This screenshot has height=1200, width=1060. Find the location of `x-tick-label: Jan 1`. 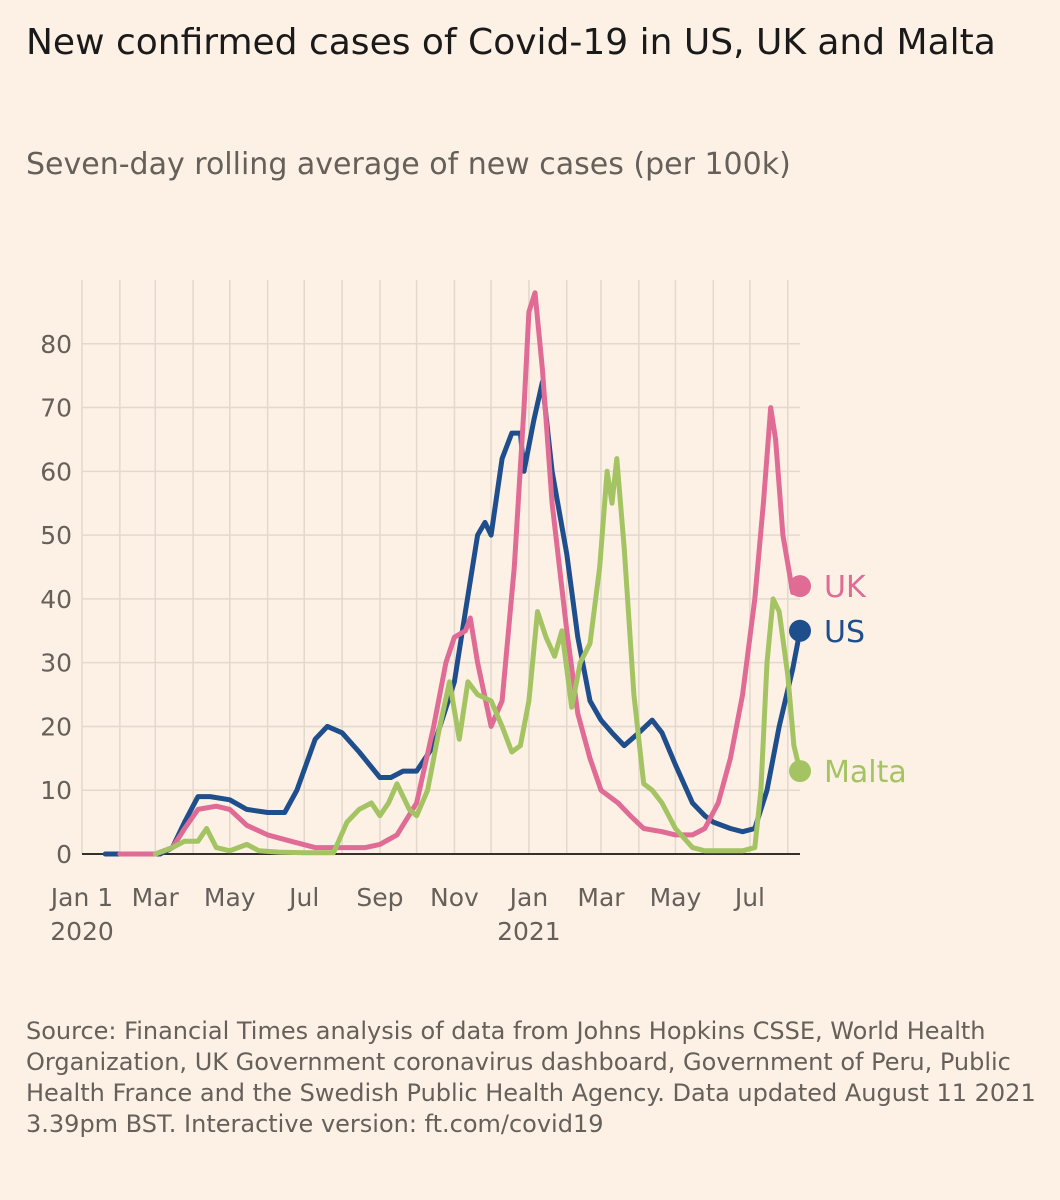

x-tick-label: Jan 1 is located at coordinates (81, 897).